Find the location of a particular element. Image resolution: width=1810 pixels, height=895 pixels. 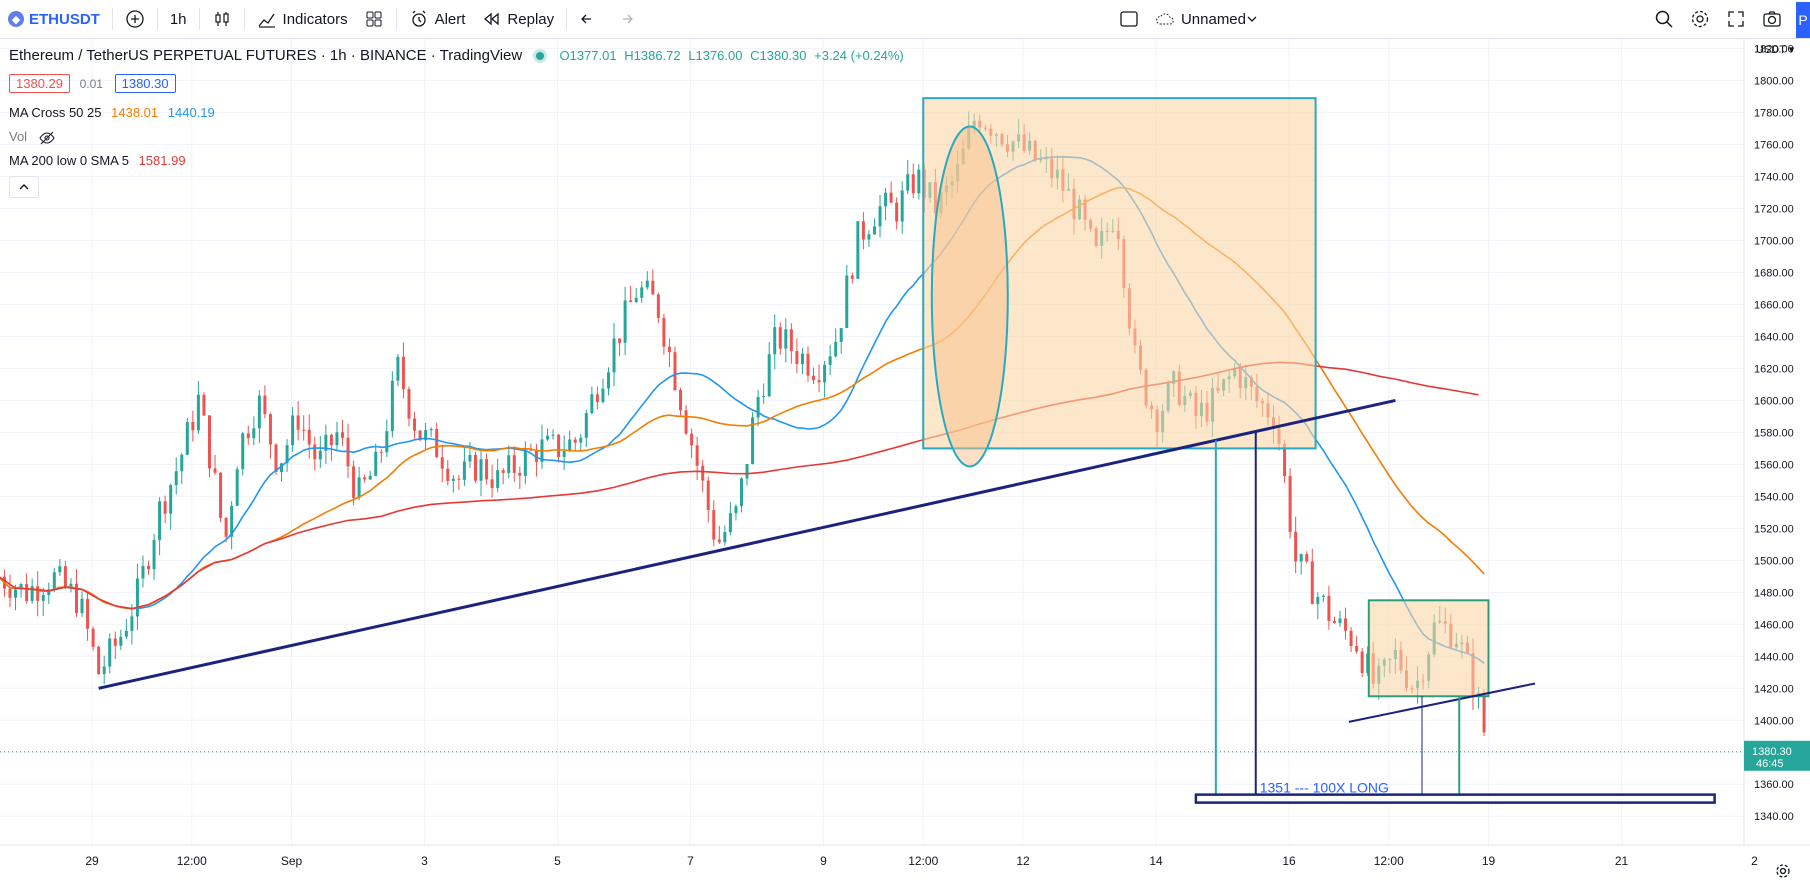

undo-button is located at coordinates (589, 19).